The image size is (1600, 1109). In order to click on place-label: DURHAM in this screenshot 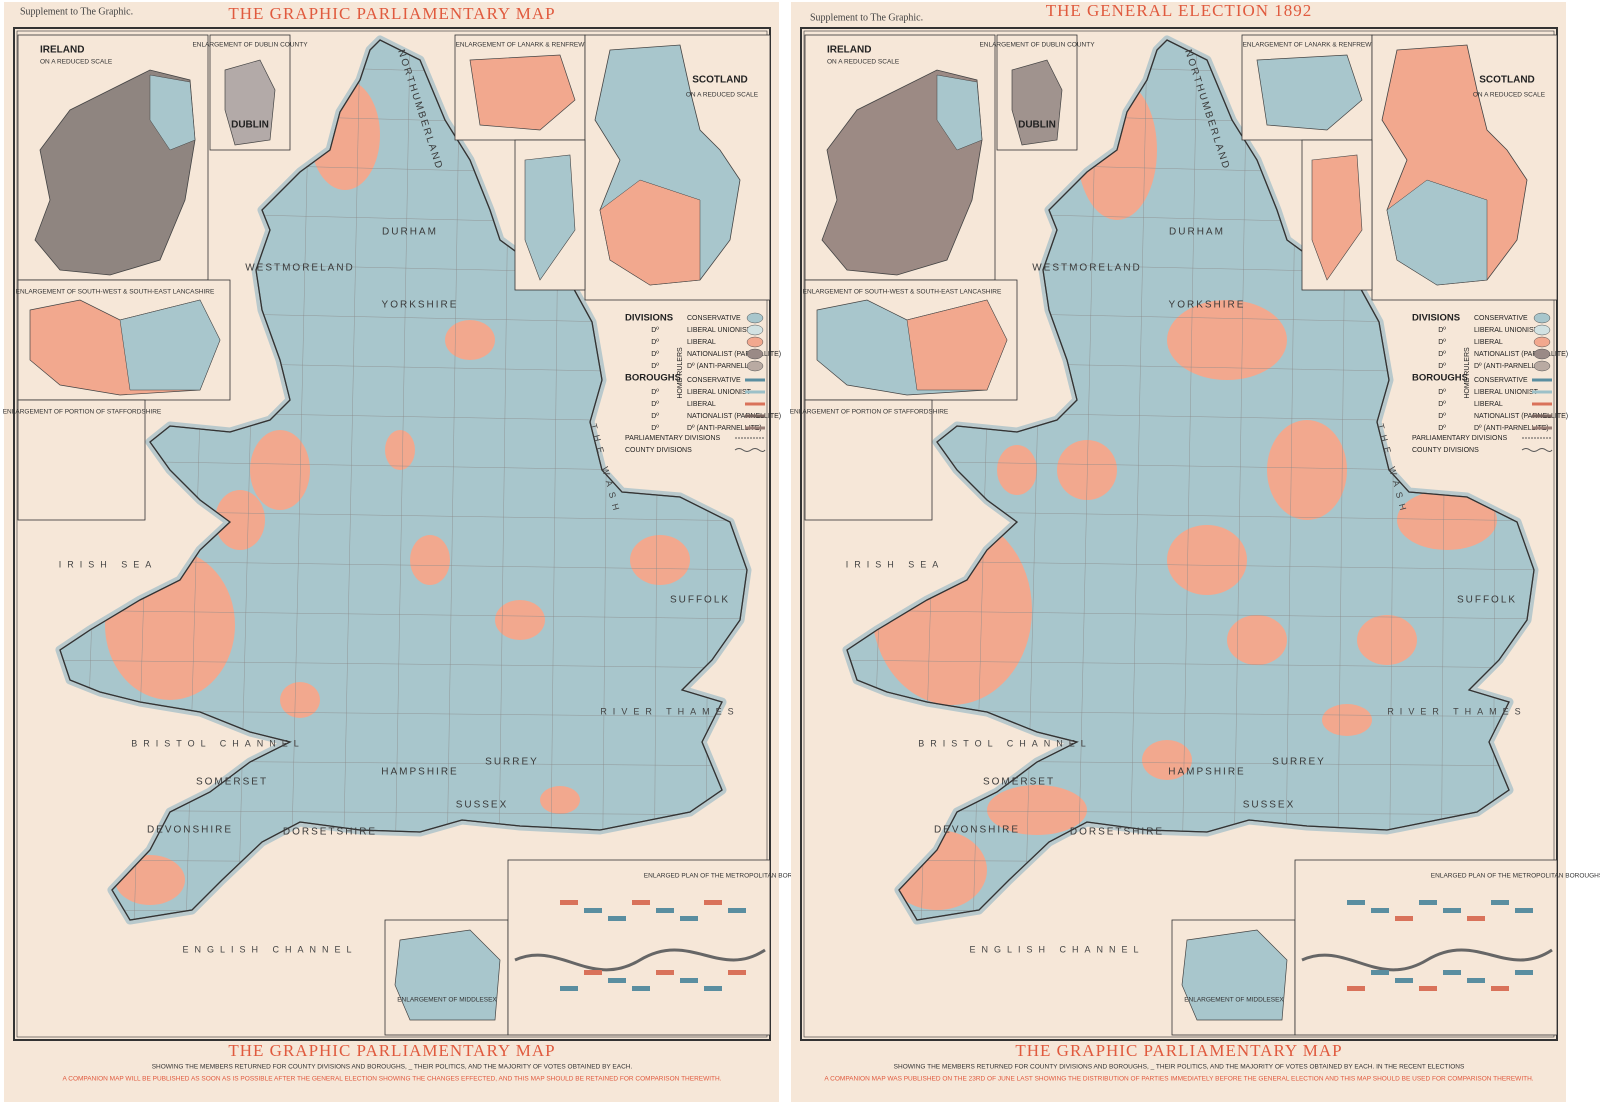, I will do `click(410, 232)`.